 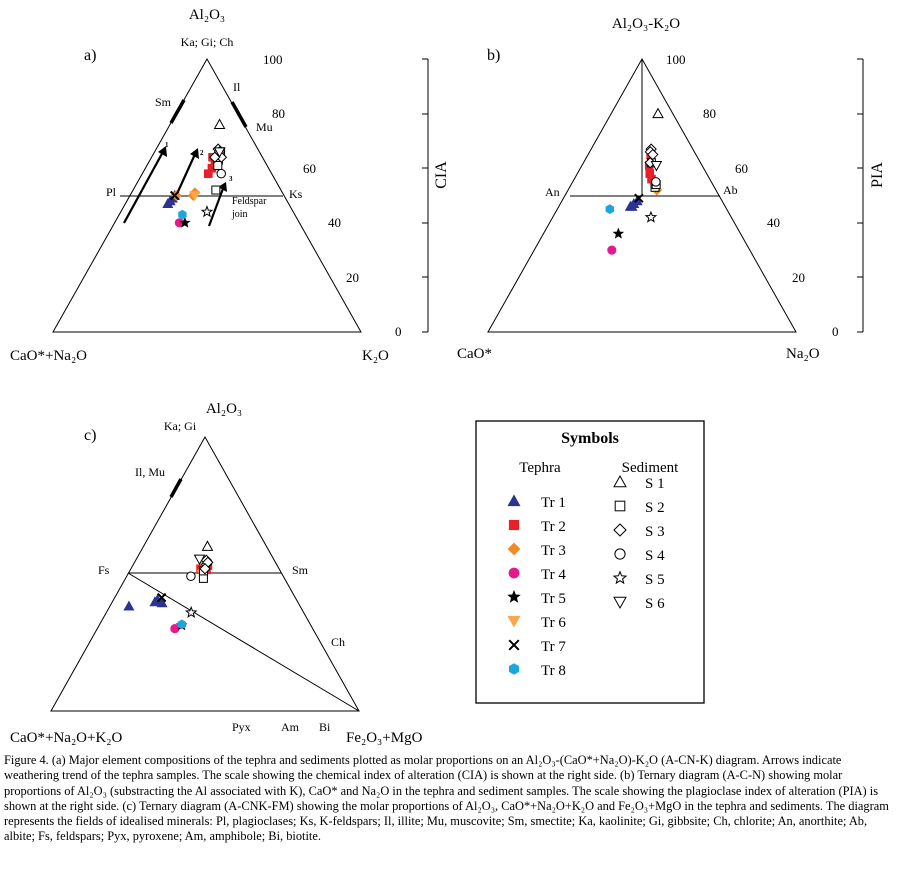 What do you see at coordinates (90, 55) in the screenshot?
I see `panel-a-label: a)` at bounding box center [90, 55].